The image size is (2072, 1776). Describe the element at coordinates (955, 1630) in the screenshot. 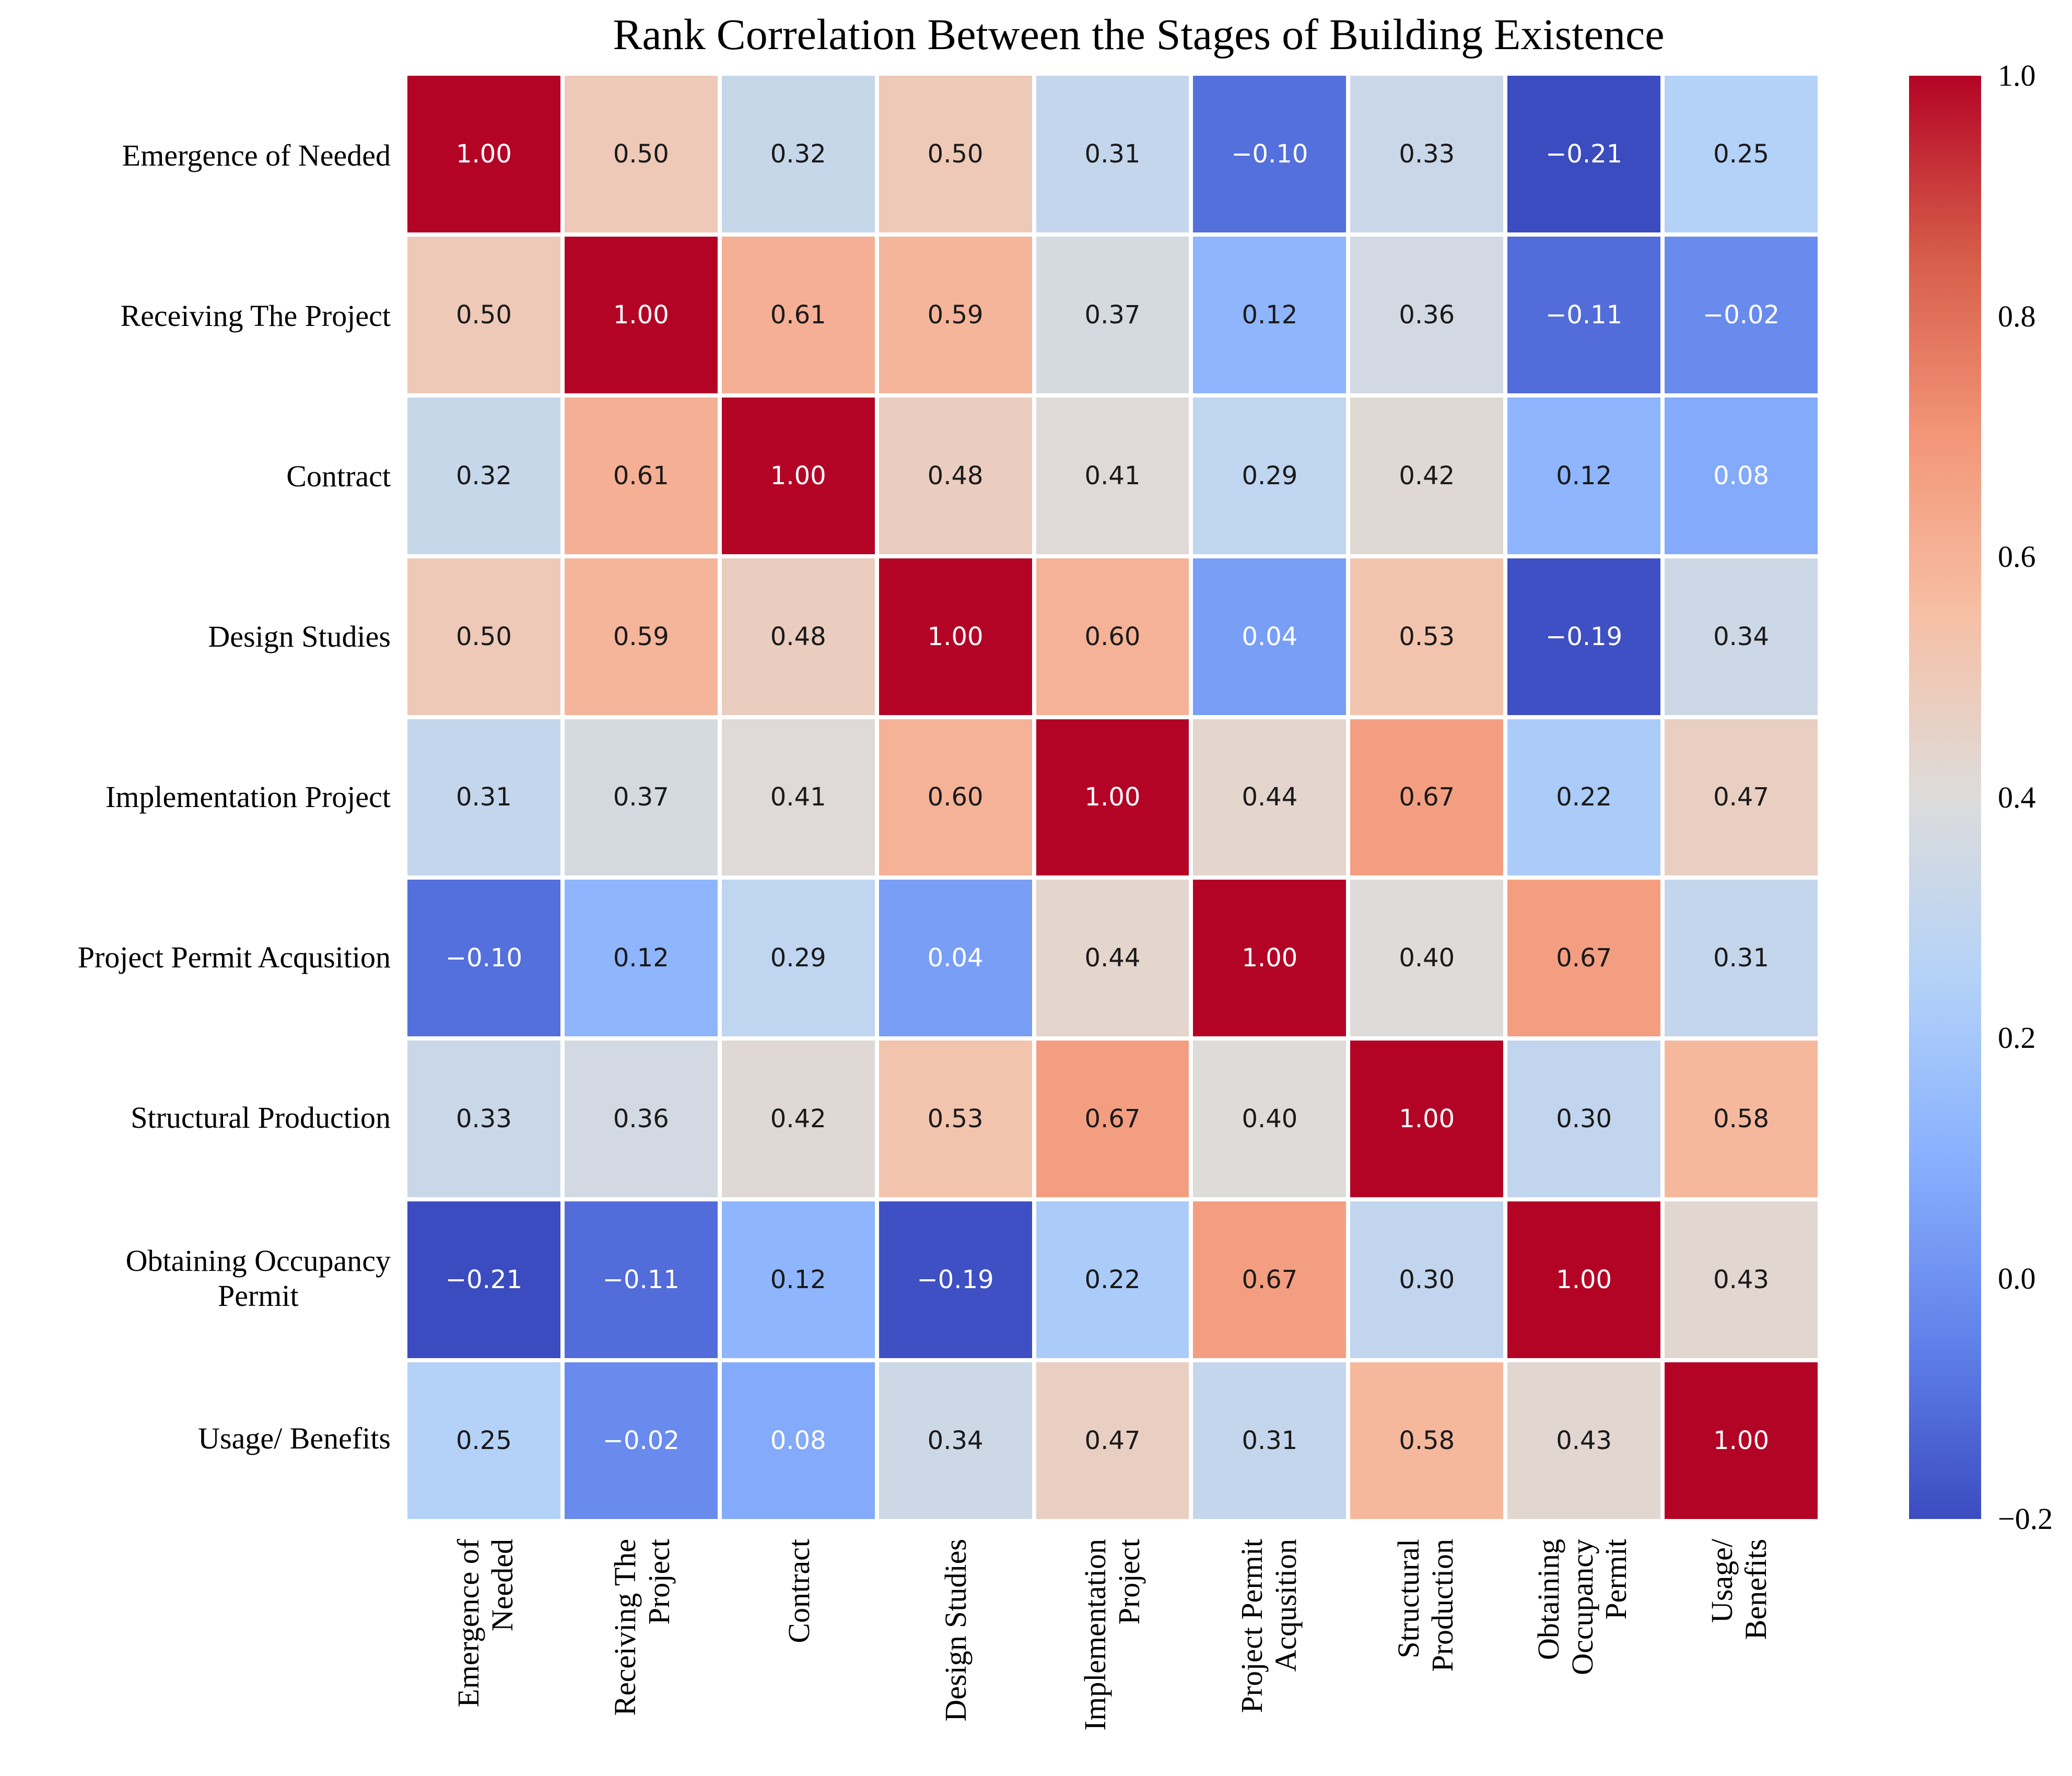

I see `column-label: Design Studies` at that location.